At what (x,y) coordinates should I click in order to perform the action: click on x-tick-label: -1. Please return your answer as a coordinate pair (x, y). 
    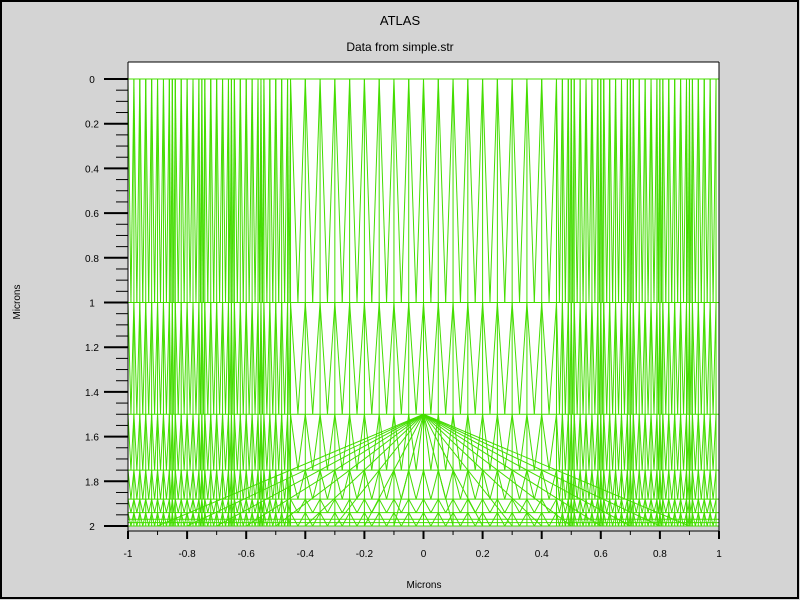
    Looking at the image, I should click on (128, 554).